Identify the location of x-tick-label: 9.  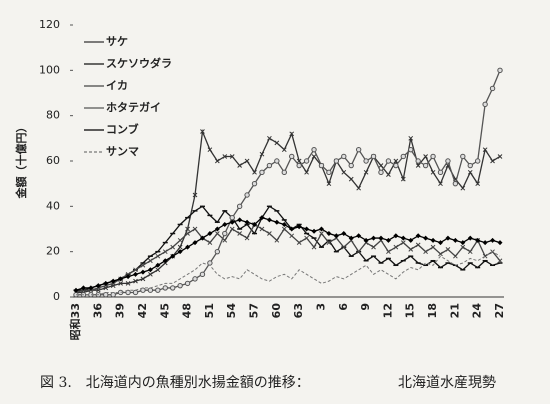
(365, 307).